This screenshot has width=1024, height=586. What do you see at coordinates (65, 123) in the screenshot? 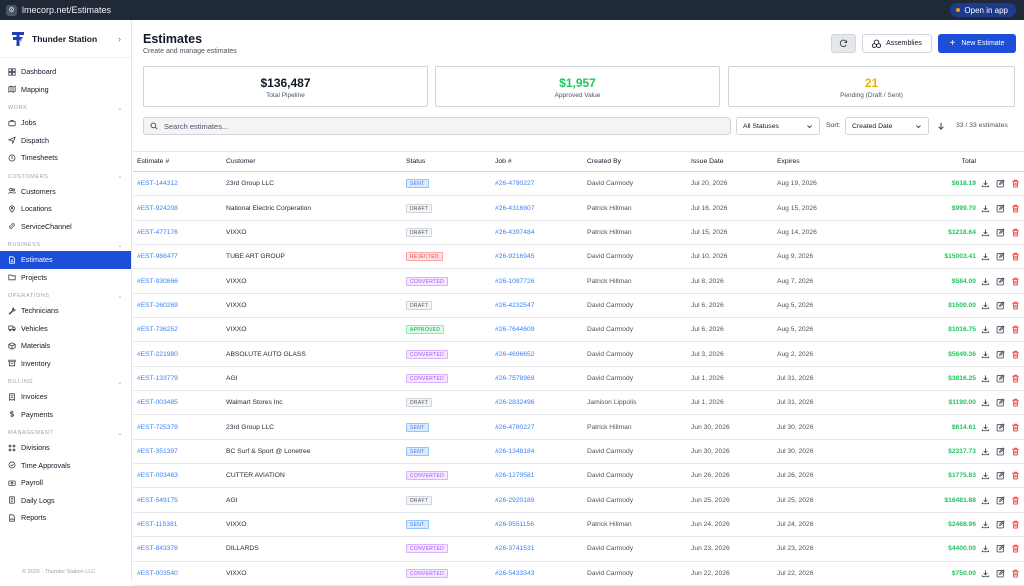
I see `sidebar-item-jobs: Jobs` at bounding box center [65, 123].